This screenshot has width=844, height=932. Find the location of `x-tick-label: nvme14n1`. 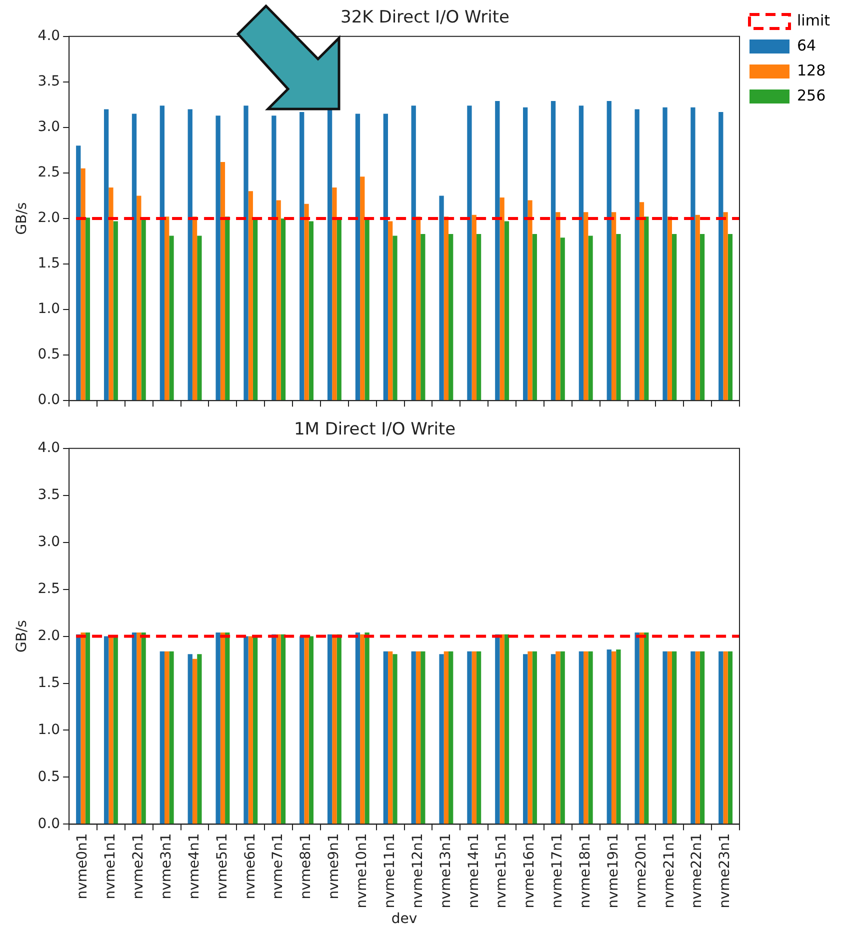

x-tick-label: nvme14n1 is located at coordinates (474, 870).